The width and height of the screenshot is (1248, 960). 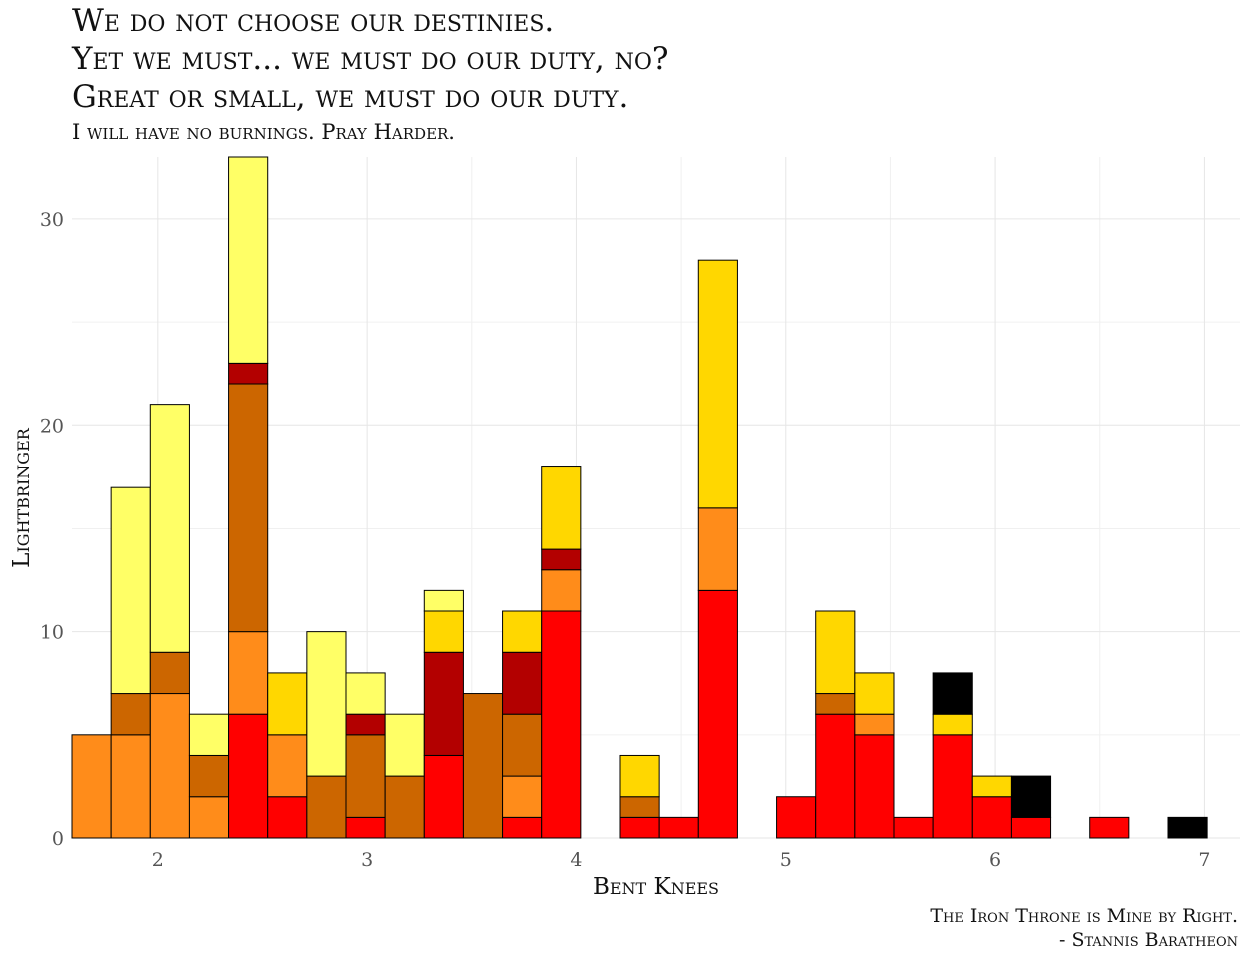 What do you see at coordinates (1148, 940) in the screenshot?
I see `caption-line-2: - Stannis Baratheon` at bounding box center [1148, 940].